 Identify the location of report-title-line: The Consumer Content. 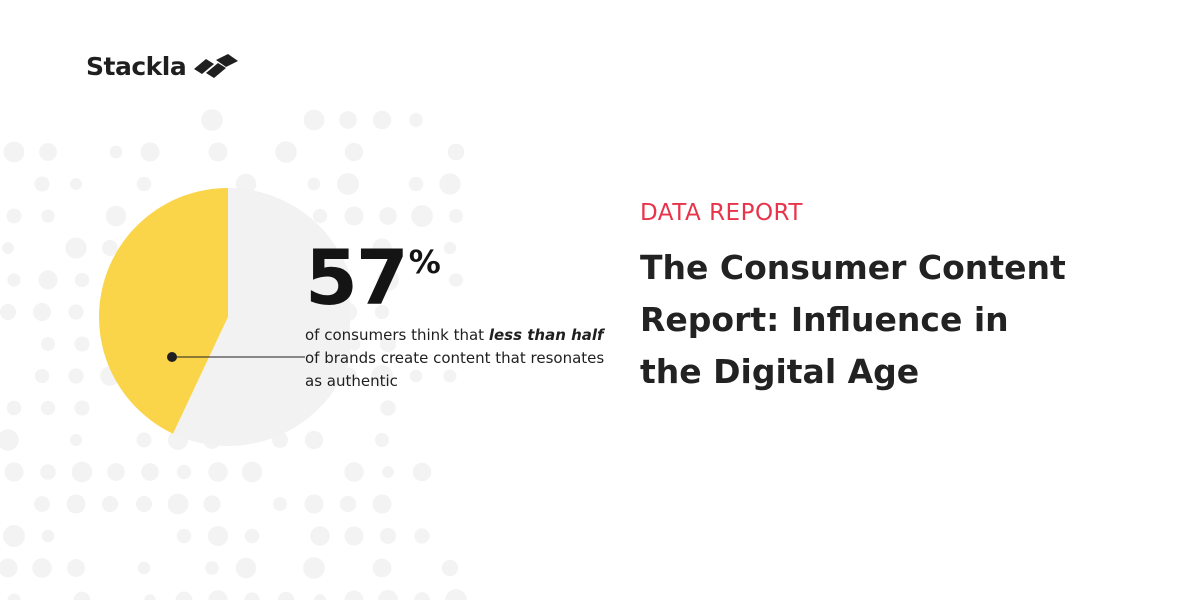
(853, 267).